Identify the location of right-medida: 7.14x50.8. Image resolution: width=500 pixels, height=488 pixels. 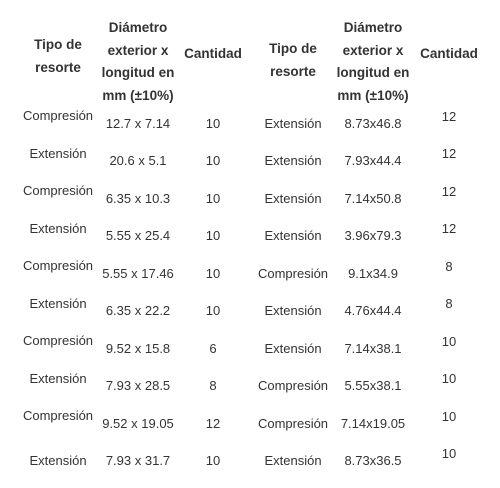
(373, 198).